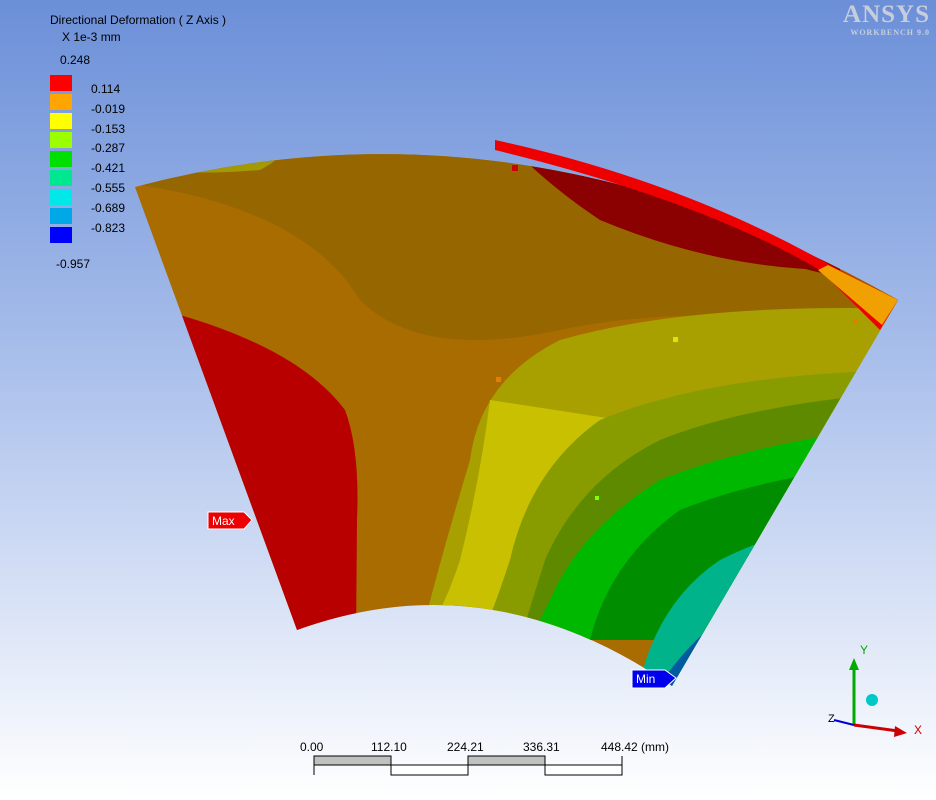 This screenshot has height=800, width=936. What do you see at coordinates (918, 730) in the screenshot?
I see `triad-x-label: X` at bounding box center [918, 730].